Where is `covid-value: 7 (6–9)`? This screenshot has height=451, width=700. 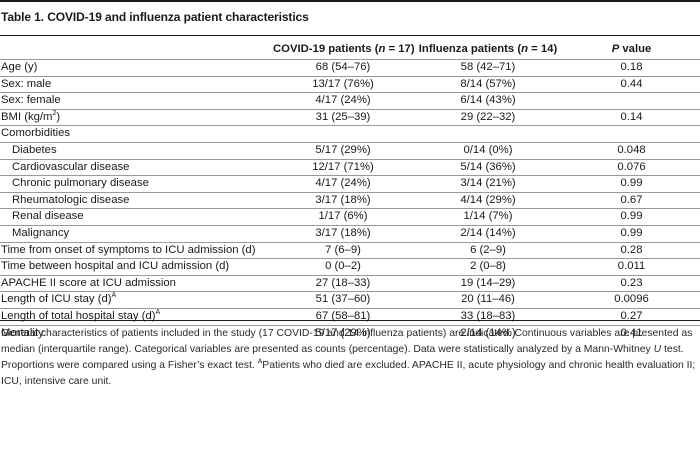
covid-value: 7 (6–9) is located at coordinates (343, 250).